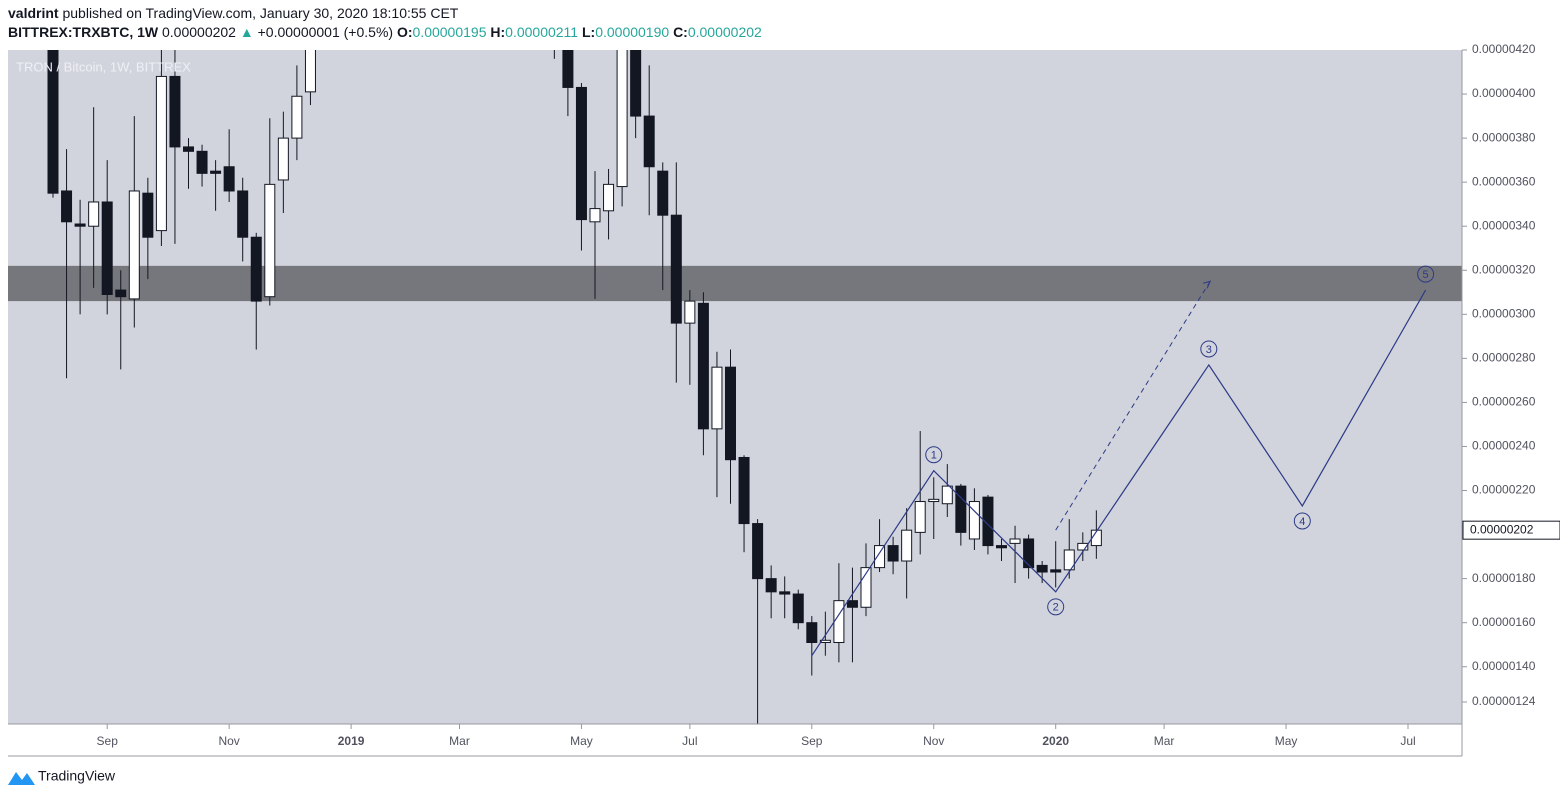 The width and height of the screenshot is (1560, 798). Describe the element at coordinates (1504, 446) in the screenshot. I see `y-tick-label: 0.00000240` at that location.